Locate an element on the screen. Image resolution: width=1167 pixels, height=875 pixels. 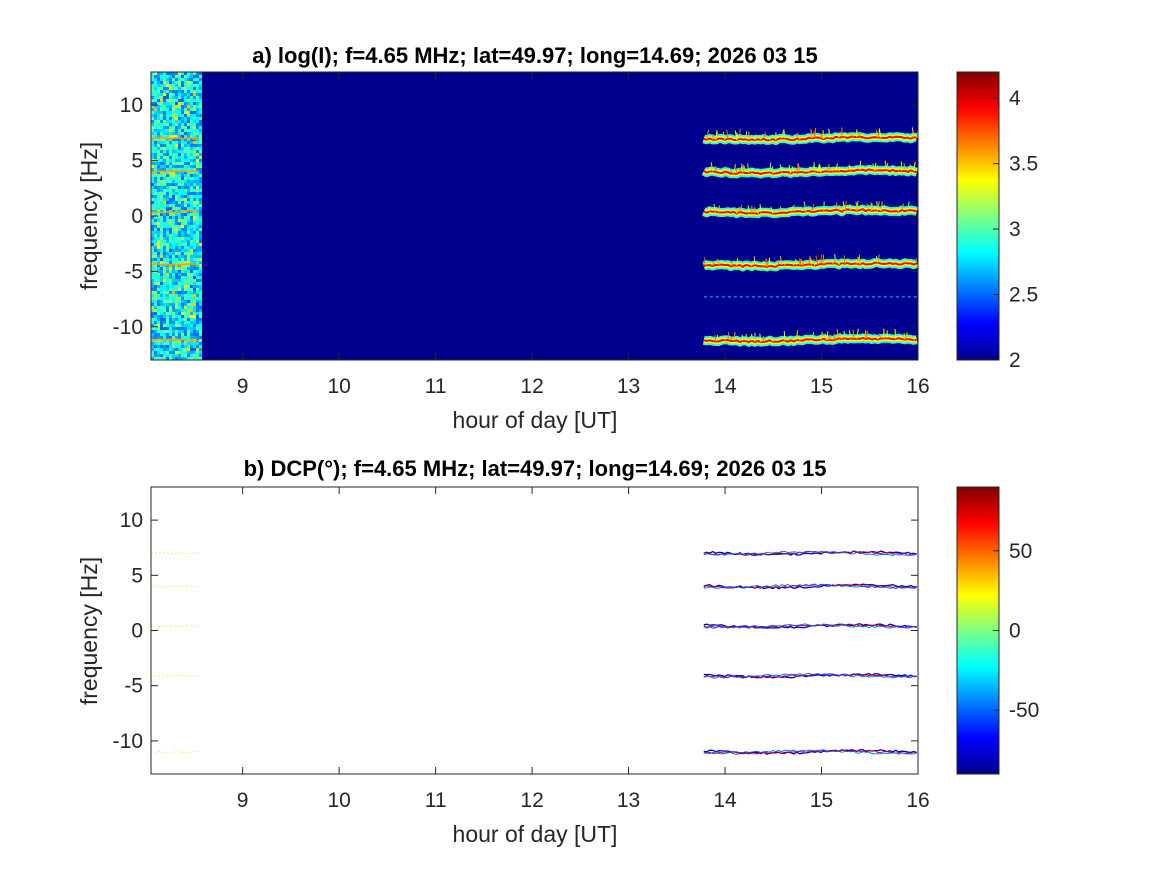
x-tick-label: 15 is located at coordinates (821, 386).